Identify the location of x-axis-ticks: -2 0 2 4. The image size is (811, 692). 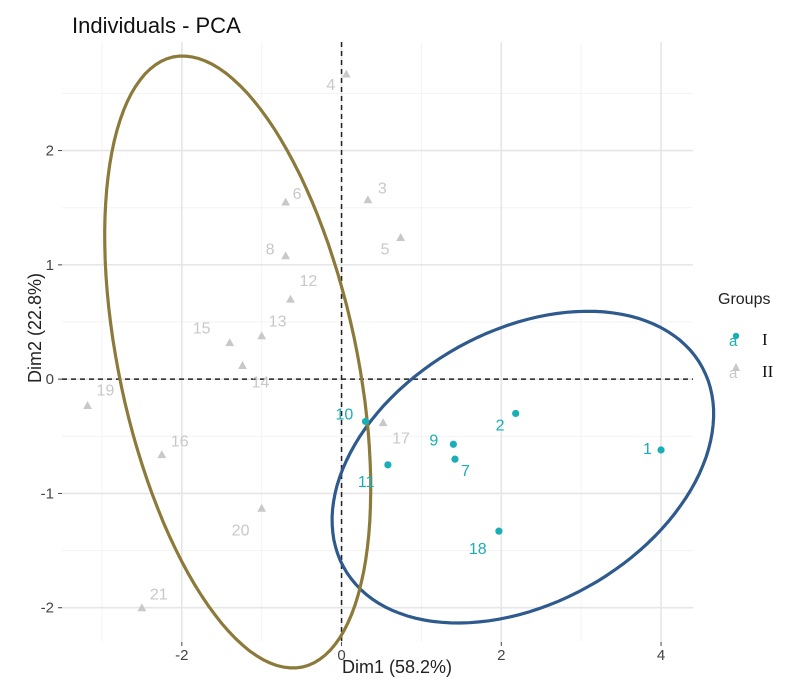
(420, 653).